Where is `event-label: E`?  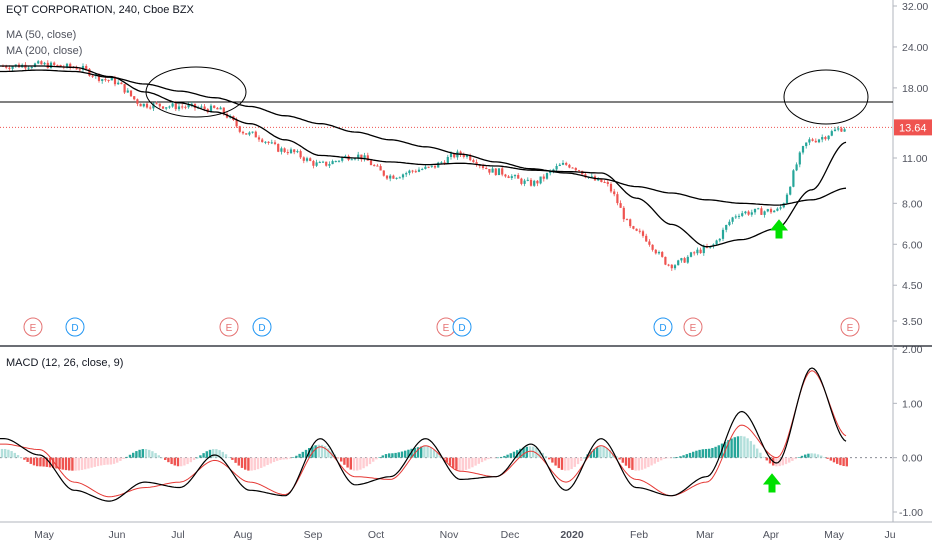
event-label: E is located at coordinates (693, 328).